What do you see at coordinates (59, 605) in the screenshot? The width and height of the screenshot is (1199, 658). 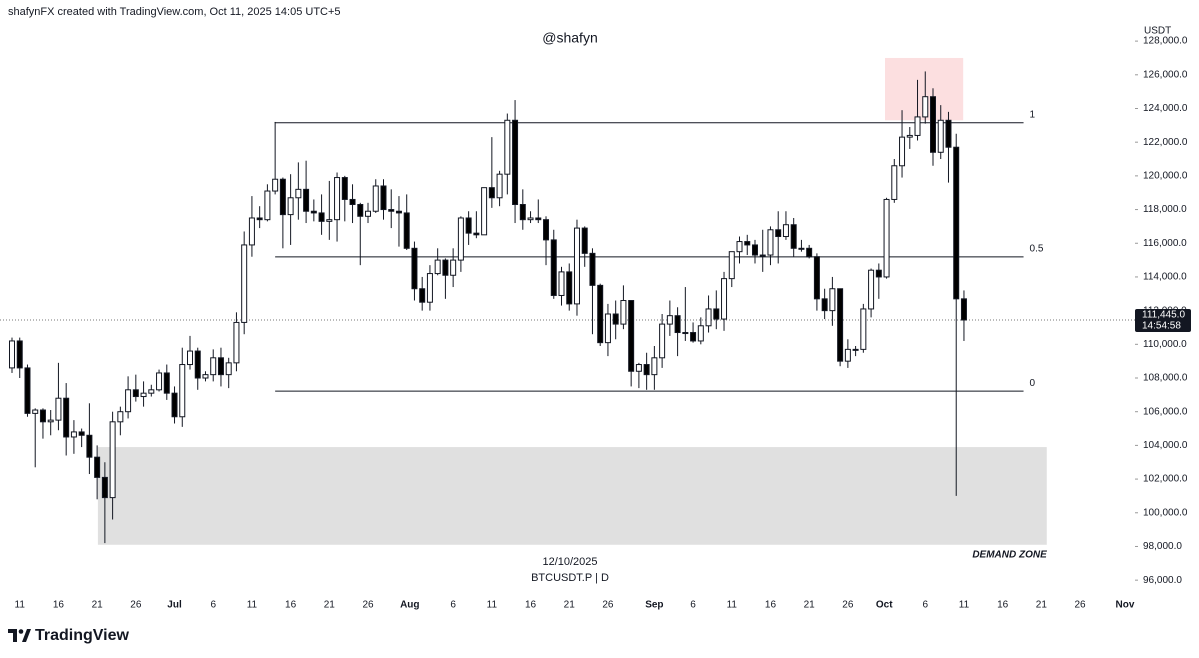 I see `x-tick-label: 16` at bounding box center [59, 605].